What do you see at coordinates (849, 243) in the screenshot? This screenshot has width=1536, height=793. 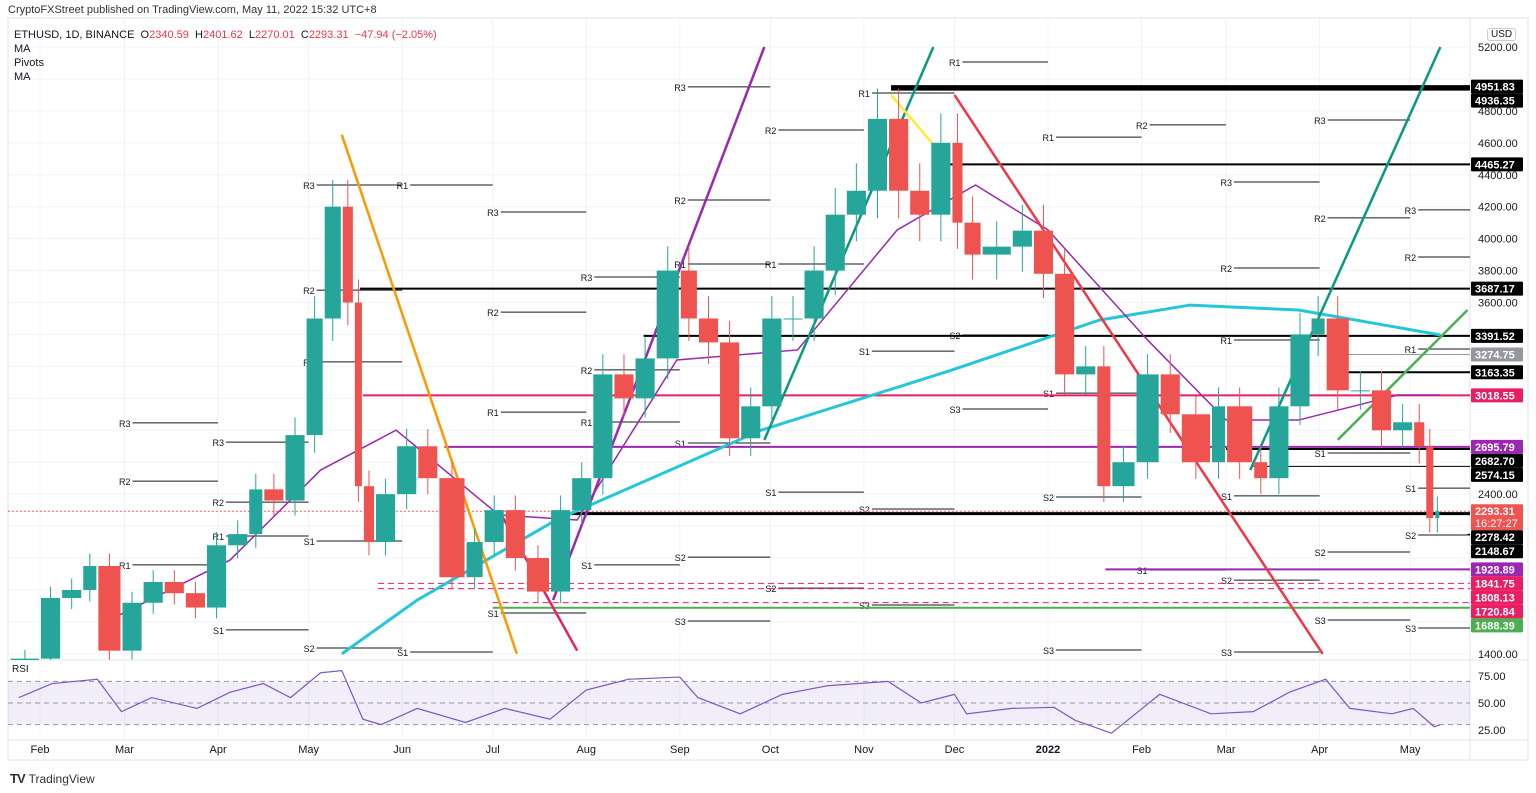 I see `trend-line` at bounding box center [849, 243].